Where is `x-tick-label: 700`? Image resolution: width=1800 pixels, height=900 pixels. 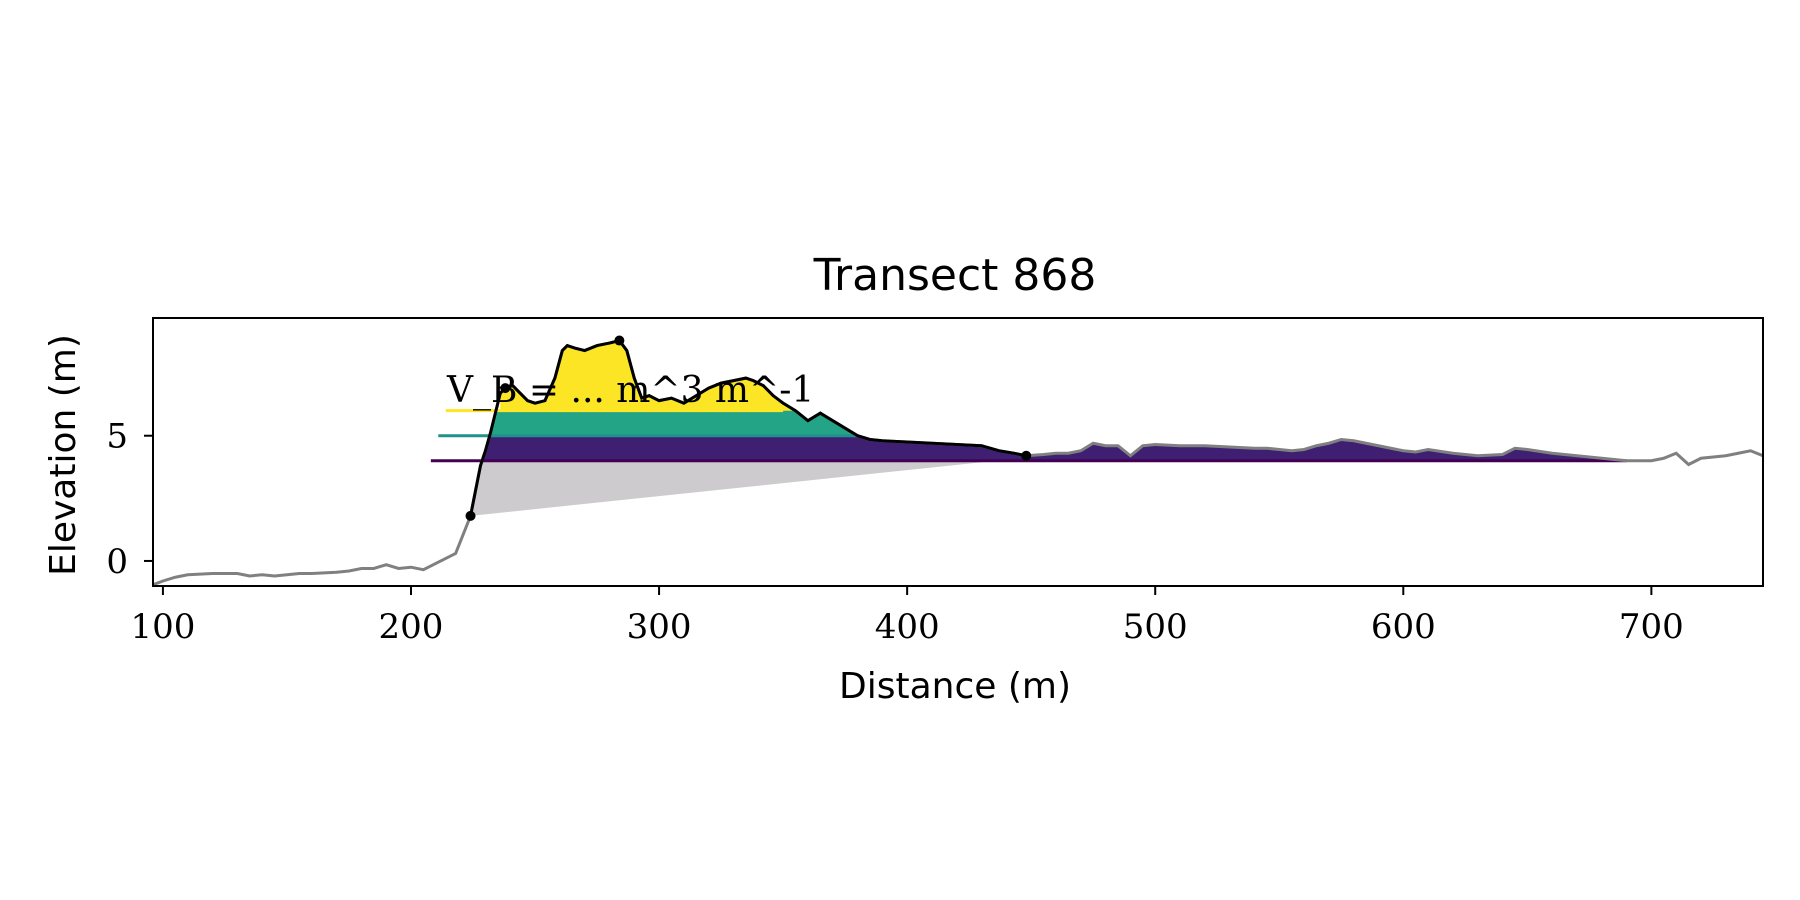
x-tick-label: 700 is located at coordinates (1651, 627).